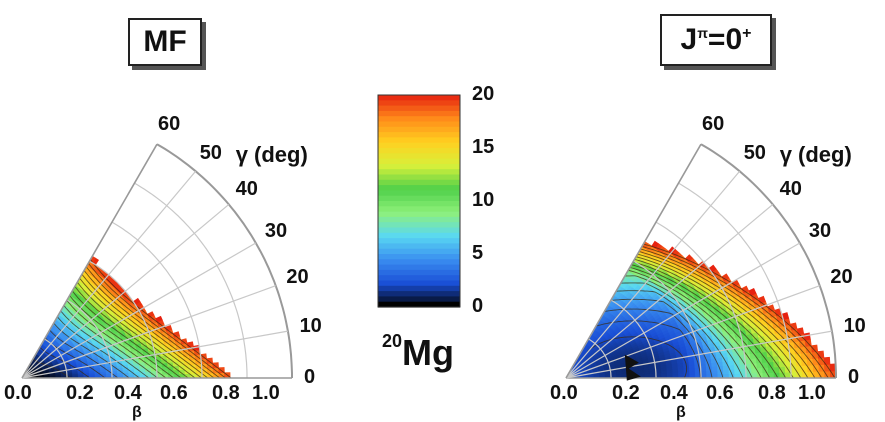 Image resolution: width=885 pixels, height=422 pixels. I want to click on nucleus-label: 20Mg, so click(418, 353).